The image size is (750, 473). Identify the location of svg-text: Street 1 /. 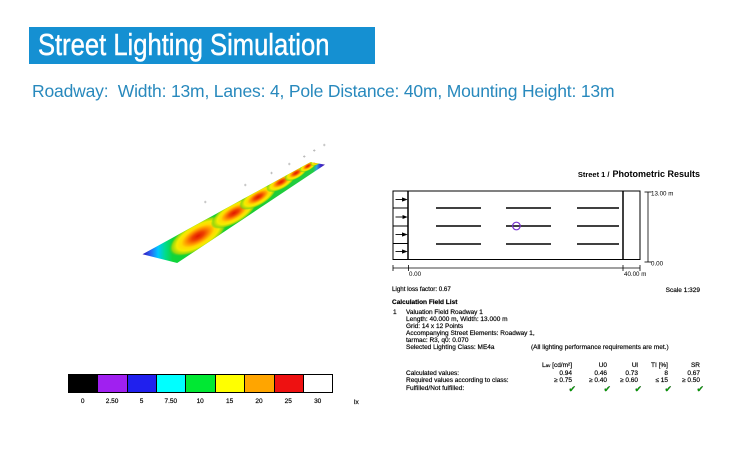
(594, 174).